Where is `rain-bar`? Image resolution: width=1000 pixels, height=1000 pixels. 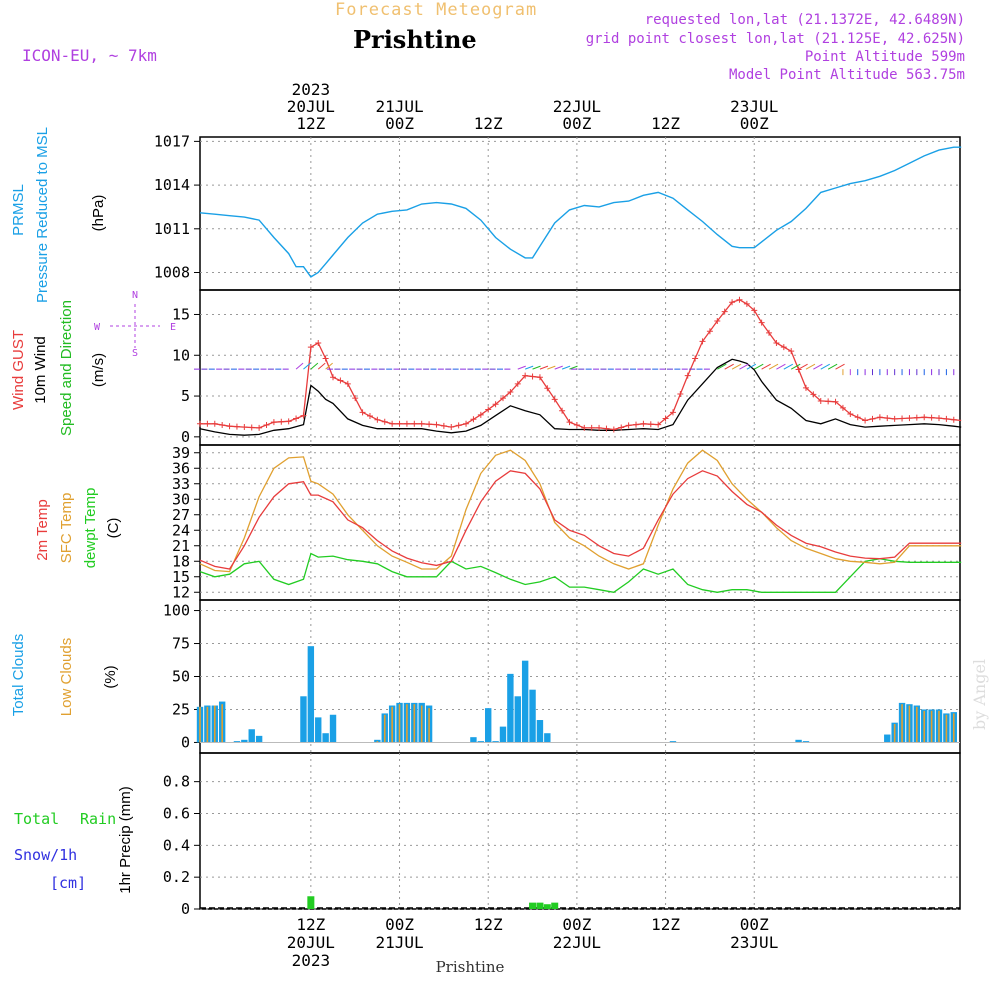
rain-bar is located at coordinates (547, 906).